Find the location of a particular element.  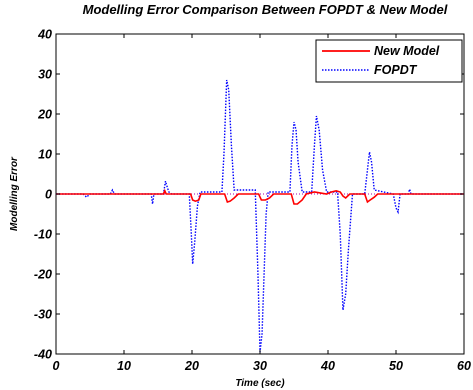

y-tick-label: 30 is located at coordinates (45, 75).